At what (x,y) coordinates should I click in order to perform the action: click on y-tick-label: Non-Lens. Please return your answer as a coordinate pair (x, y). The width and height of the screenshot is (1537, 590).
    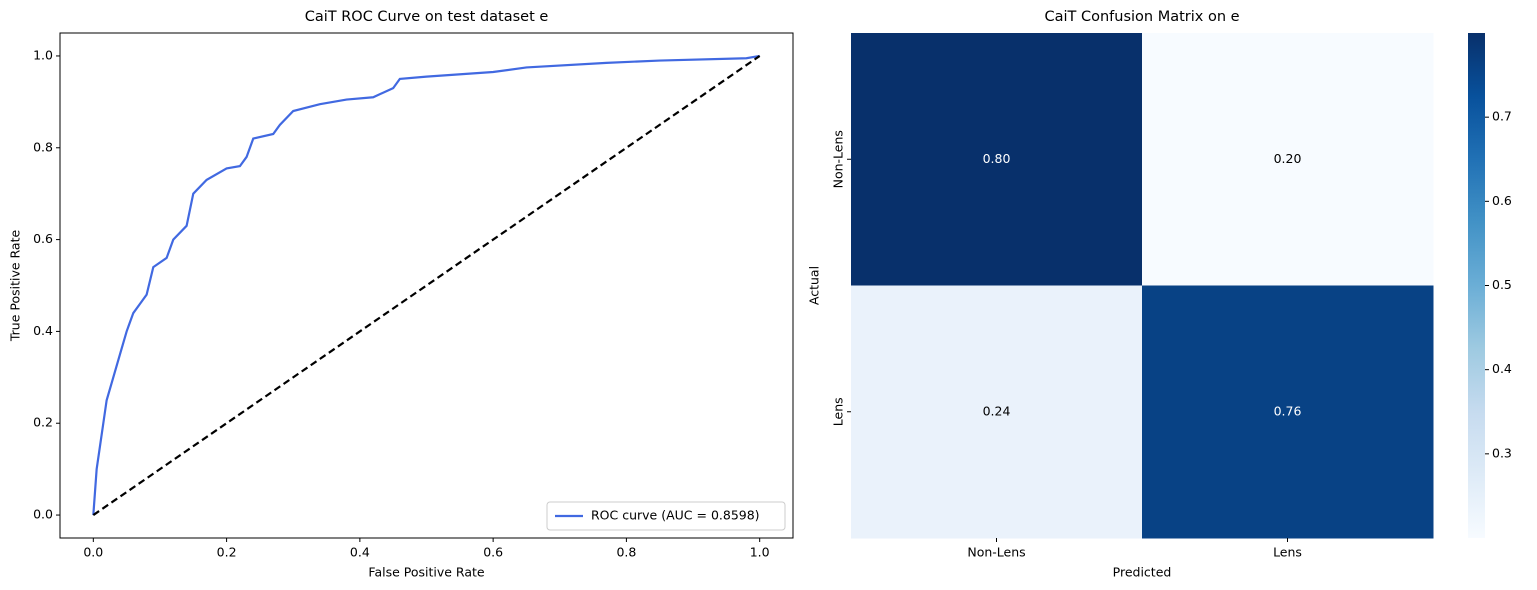
    Looking at the image, I should click on (838, 159).